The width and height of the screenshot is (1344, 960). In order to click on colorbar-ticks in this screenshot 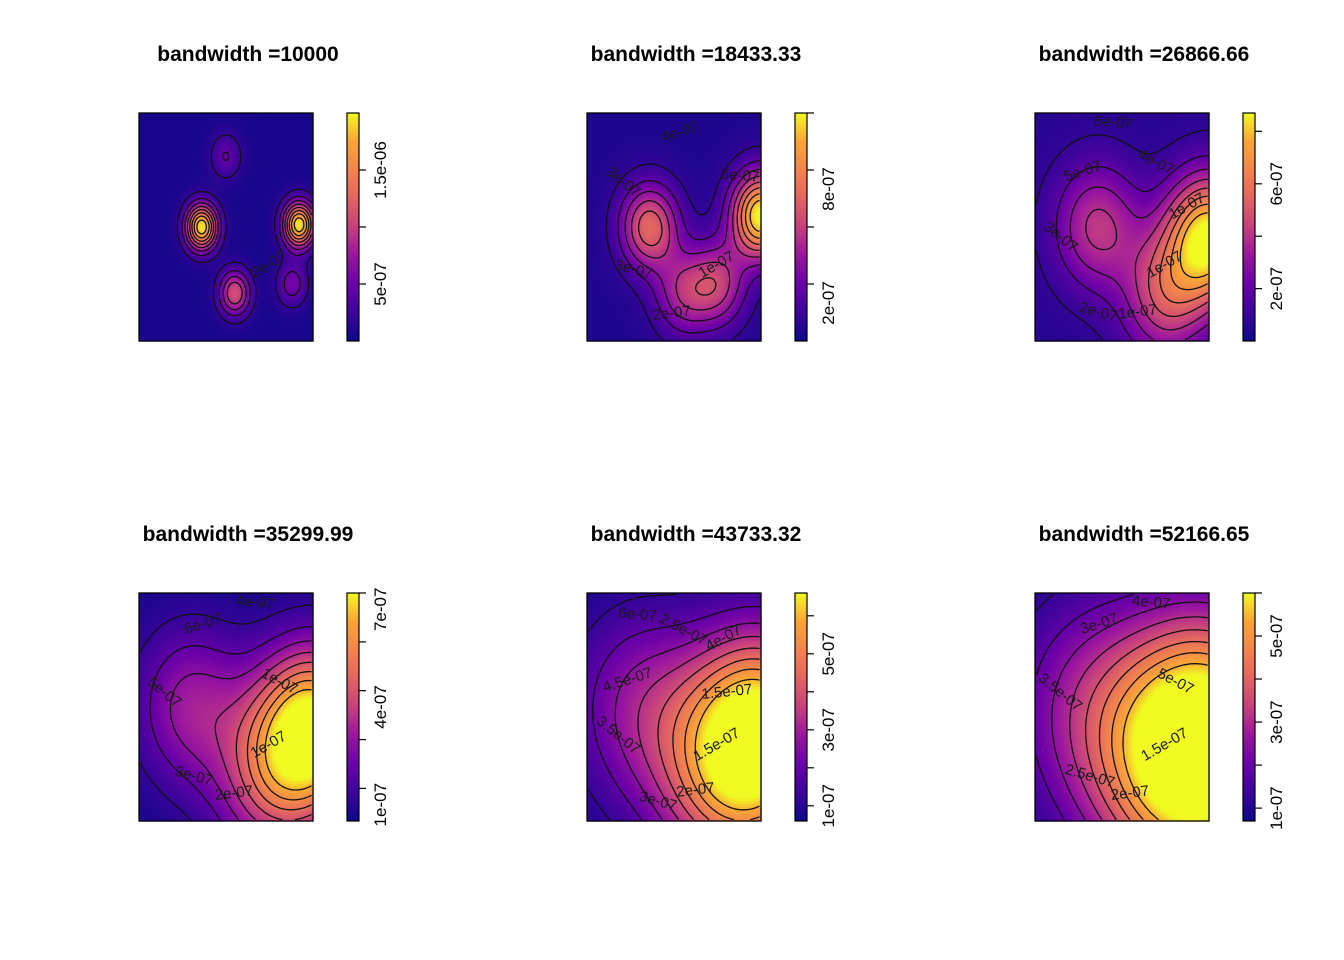, I will do `click(362, 227)`.